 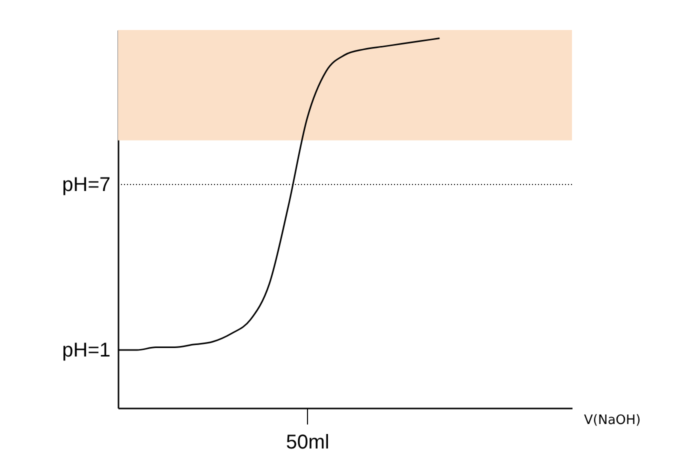 I want to click on x-axis-title: V(NaOH), so click(x=612, y=420).